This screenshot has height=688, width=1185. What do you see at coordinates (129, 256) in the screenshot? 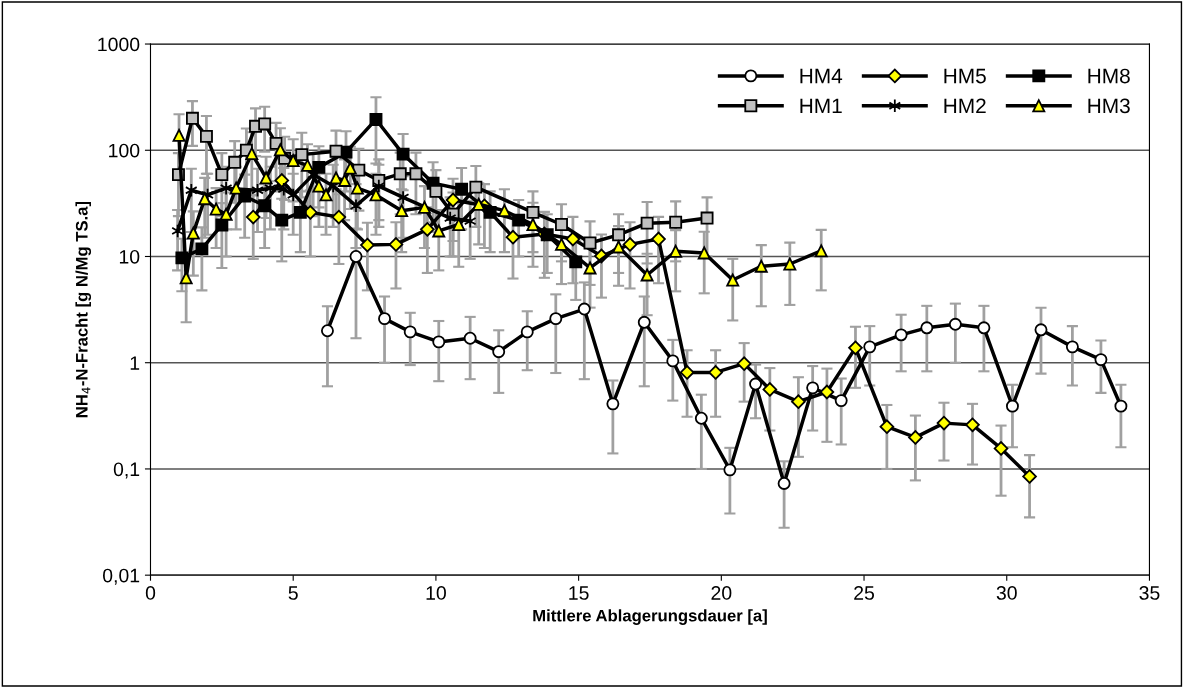
I see `y-tick-label: 10` at bounding box center [129, 256].